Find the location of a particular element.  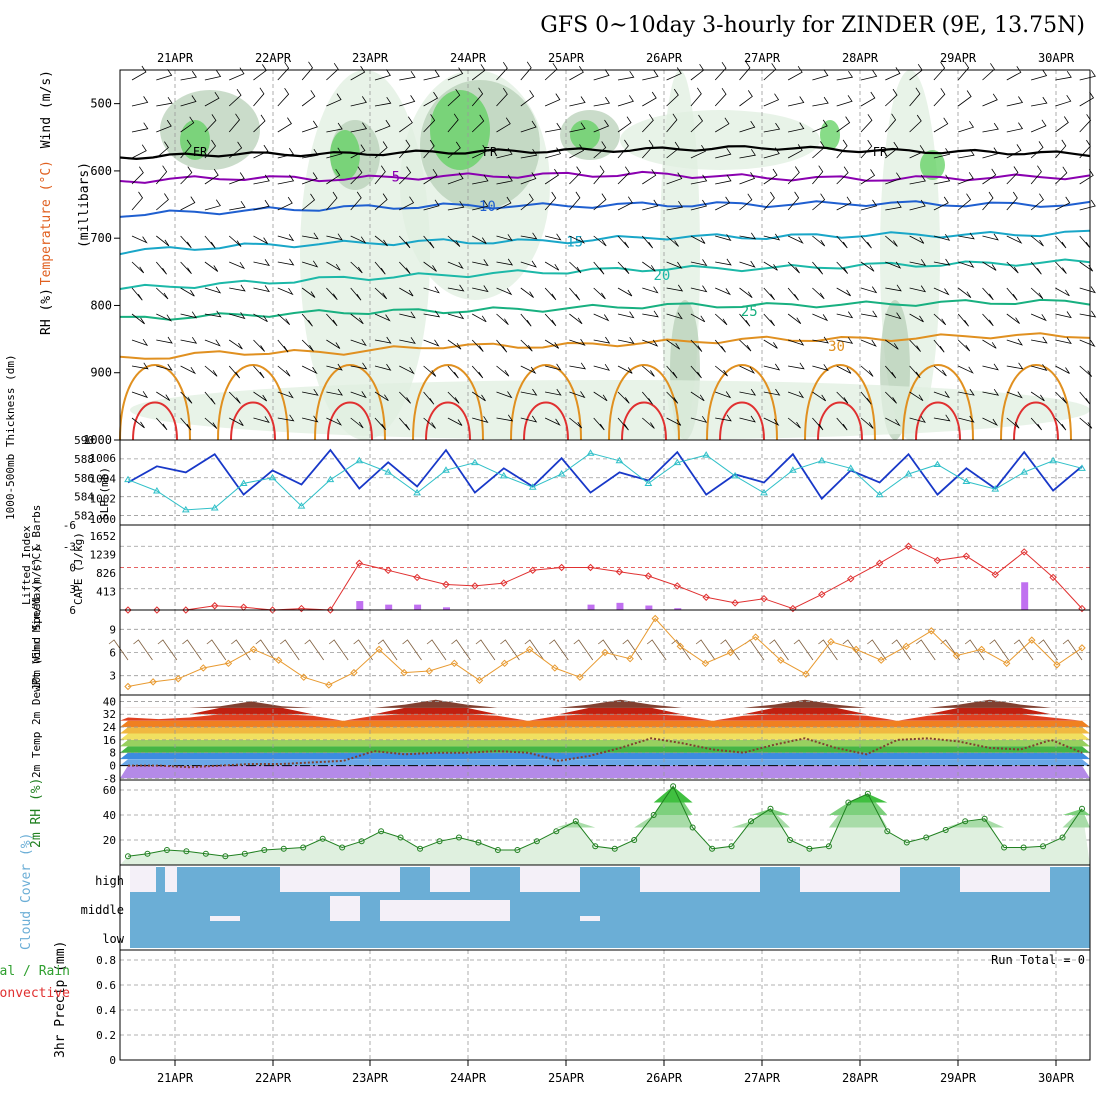

bottom-day-label: 27APR is located at coordinates (762, 1078).